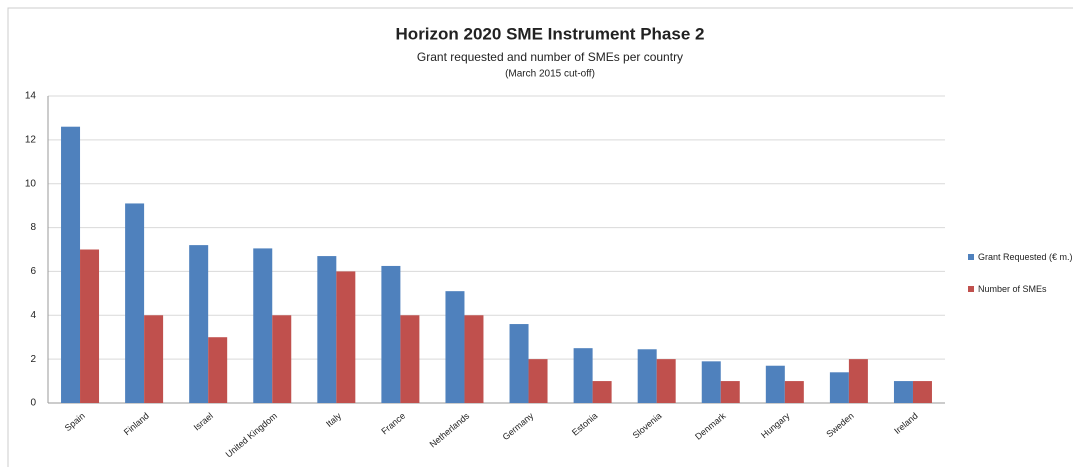  I want to click on legend-item: Grant Requested (€ m.), so click(1020, 257).